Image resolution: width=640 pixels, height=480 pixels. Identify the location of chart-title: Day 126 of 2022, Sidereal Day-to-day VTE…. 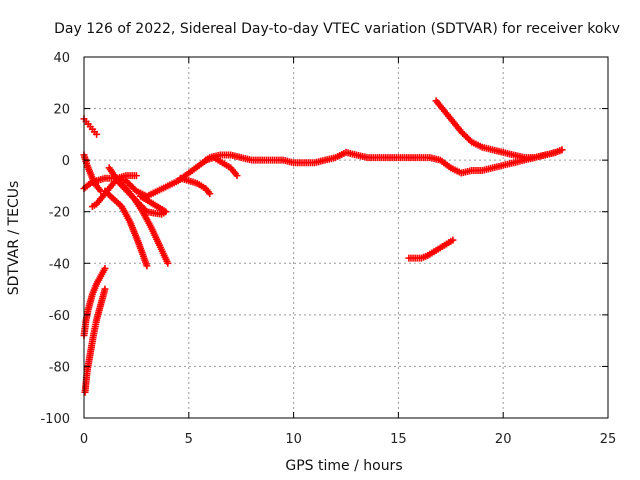
(337, 29).